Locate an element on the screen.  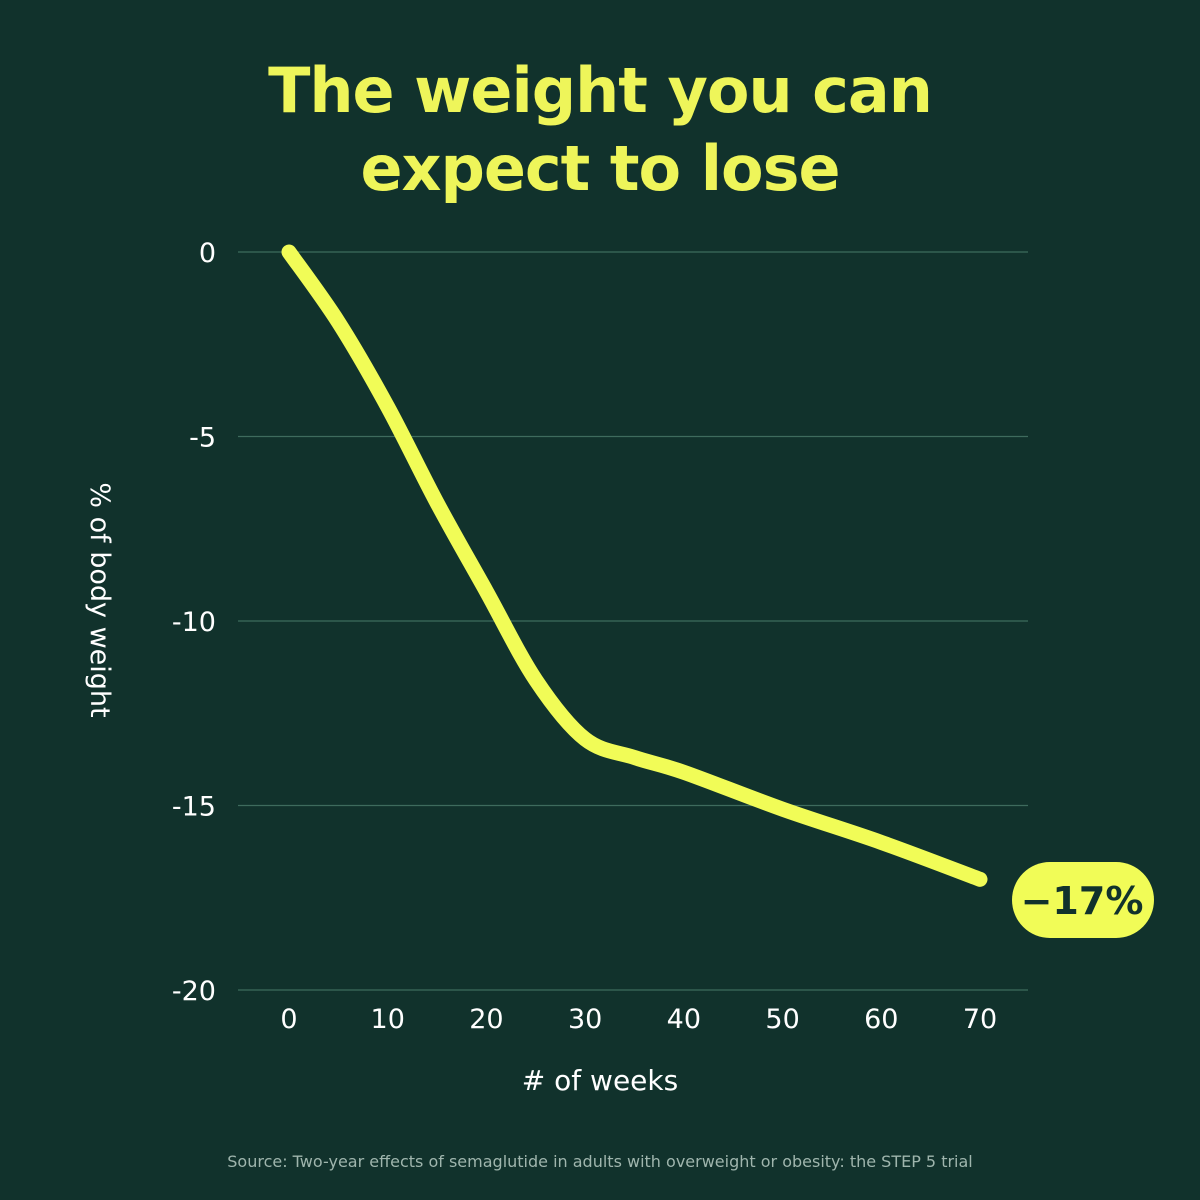
y-tick-label: -15 is located at coordinates (194, 807).